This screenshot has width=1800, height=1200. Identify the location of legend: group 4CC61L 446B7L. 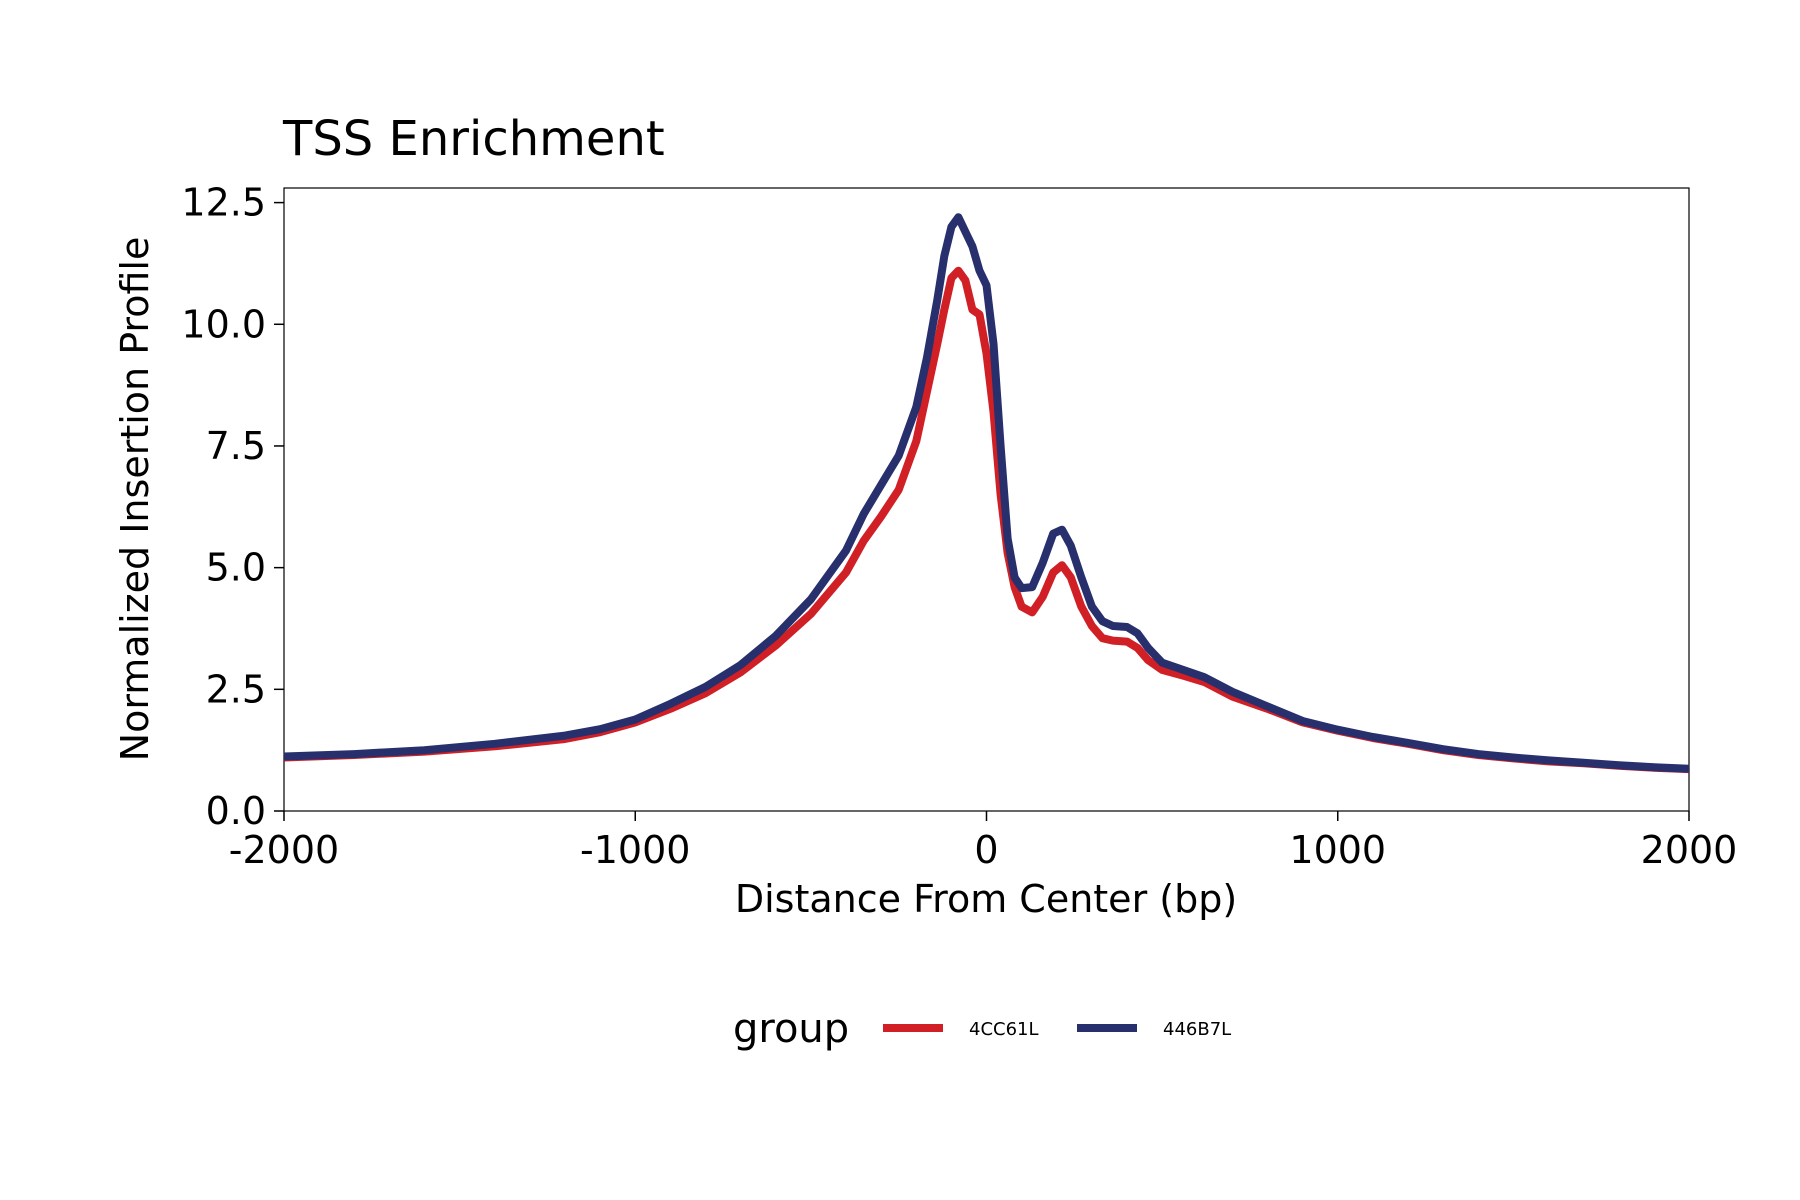
(982, 1029).